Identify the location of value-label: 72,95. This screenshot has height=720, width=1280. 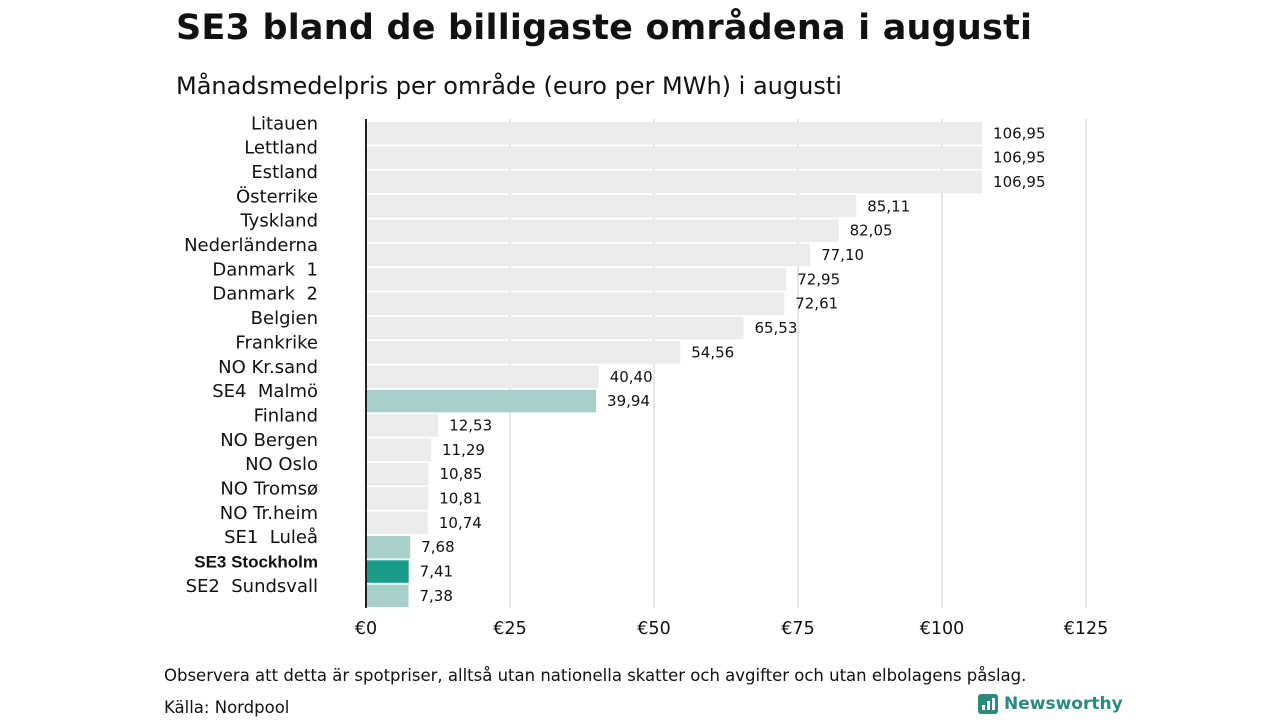
(818, 279).